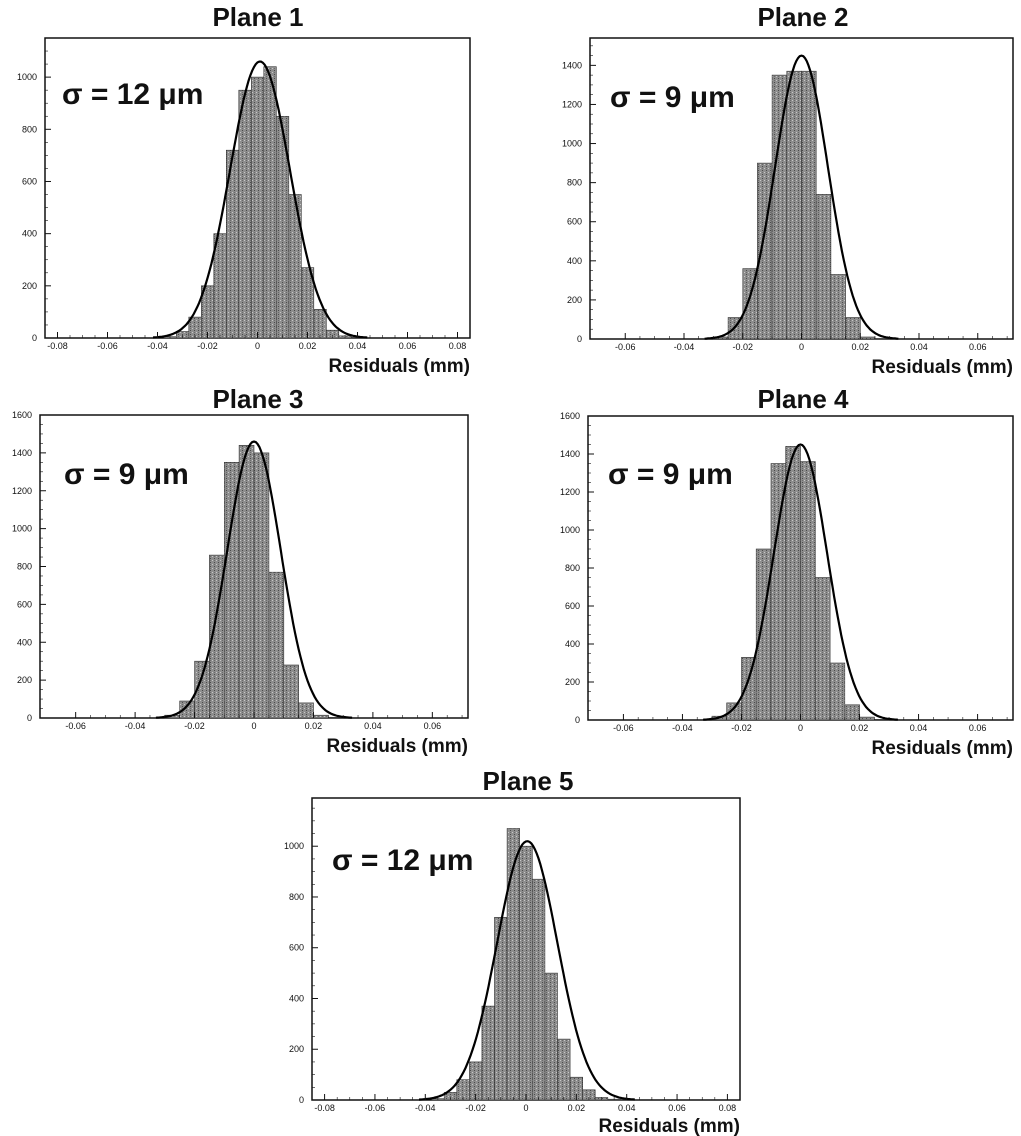 This screenshot has height=1136, width=1021. I want to click on panel-title: Plane 1, so click(257, 17).